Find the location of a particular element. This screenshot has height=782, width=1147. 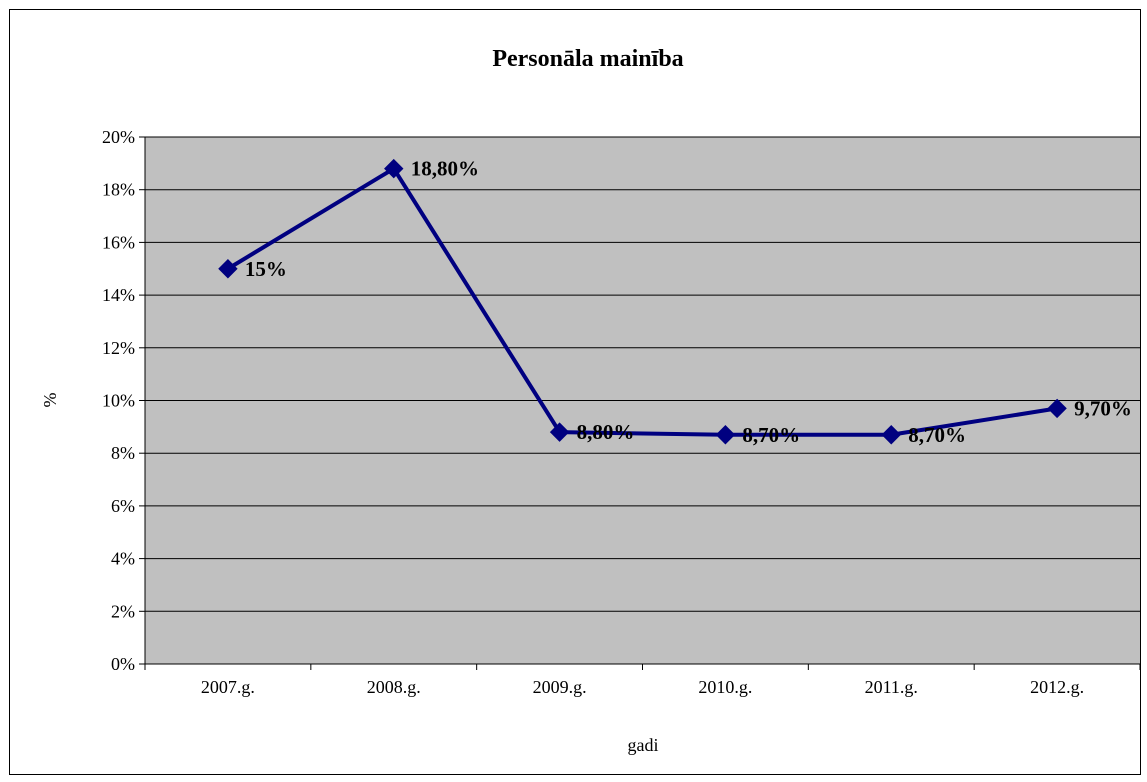

y-tick-label: 10% is located at coordinates (118, 401).